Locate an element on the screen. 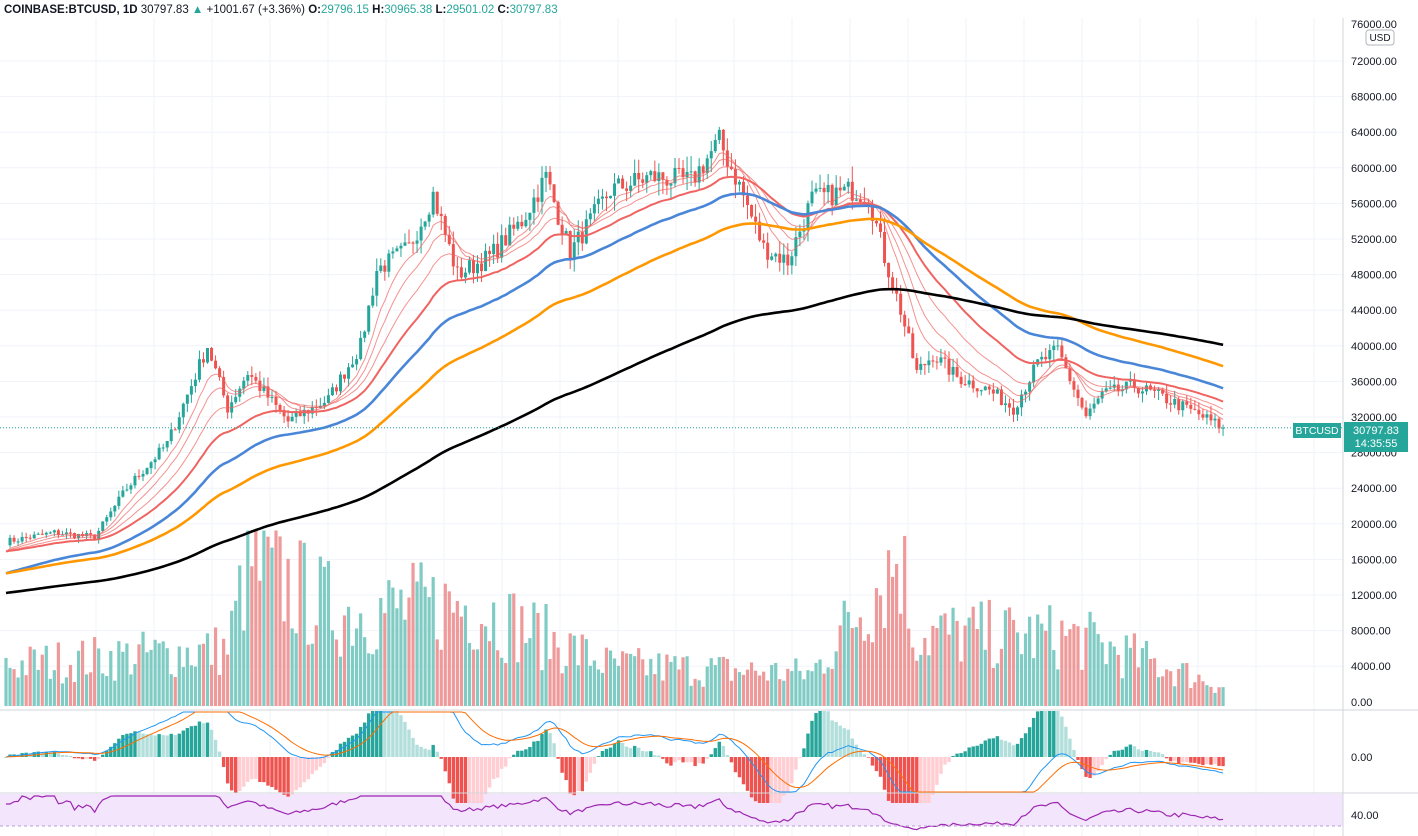 The height and width of the screenshot is (836, 1418). last-price-badge: BTCUSD 30797.83 14:35:55 is located at coordinates (1350, 437).